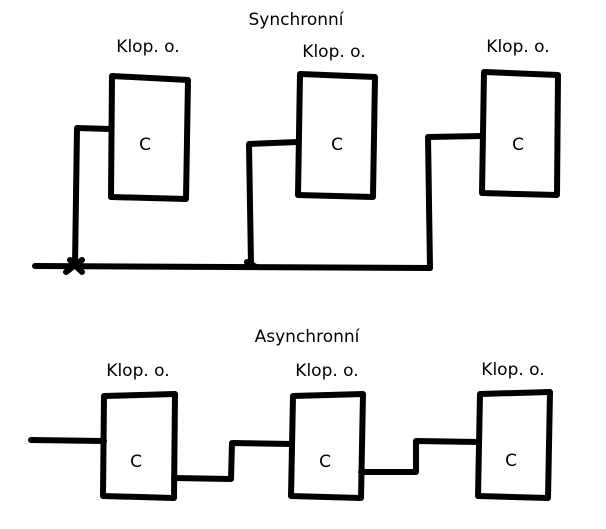 The width and height of the screenshot is (606, 529). What do you see at coordinates (520, 133) in the screenshot?
I see `sync-flip-flop-3-box` at bounding box center [520, 133].